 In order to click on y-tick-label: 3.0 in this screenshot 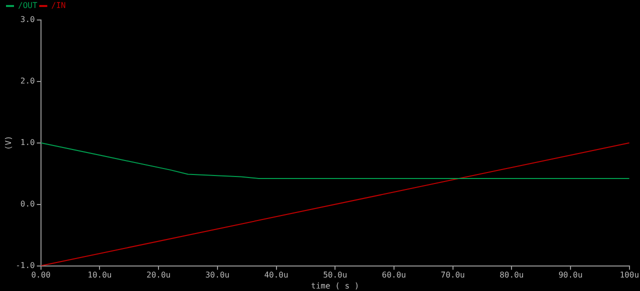, I will do `click(28, 19)`.